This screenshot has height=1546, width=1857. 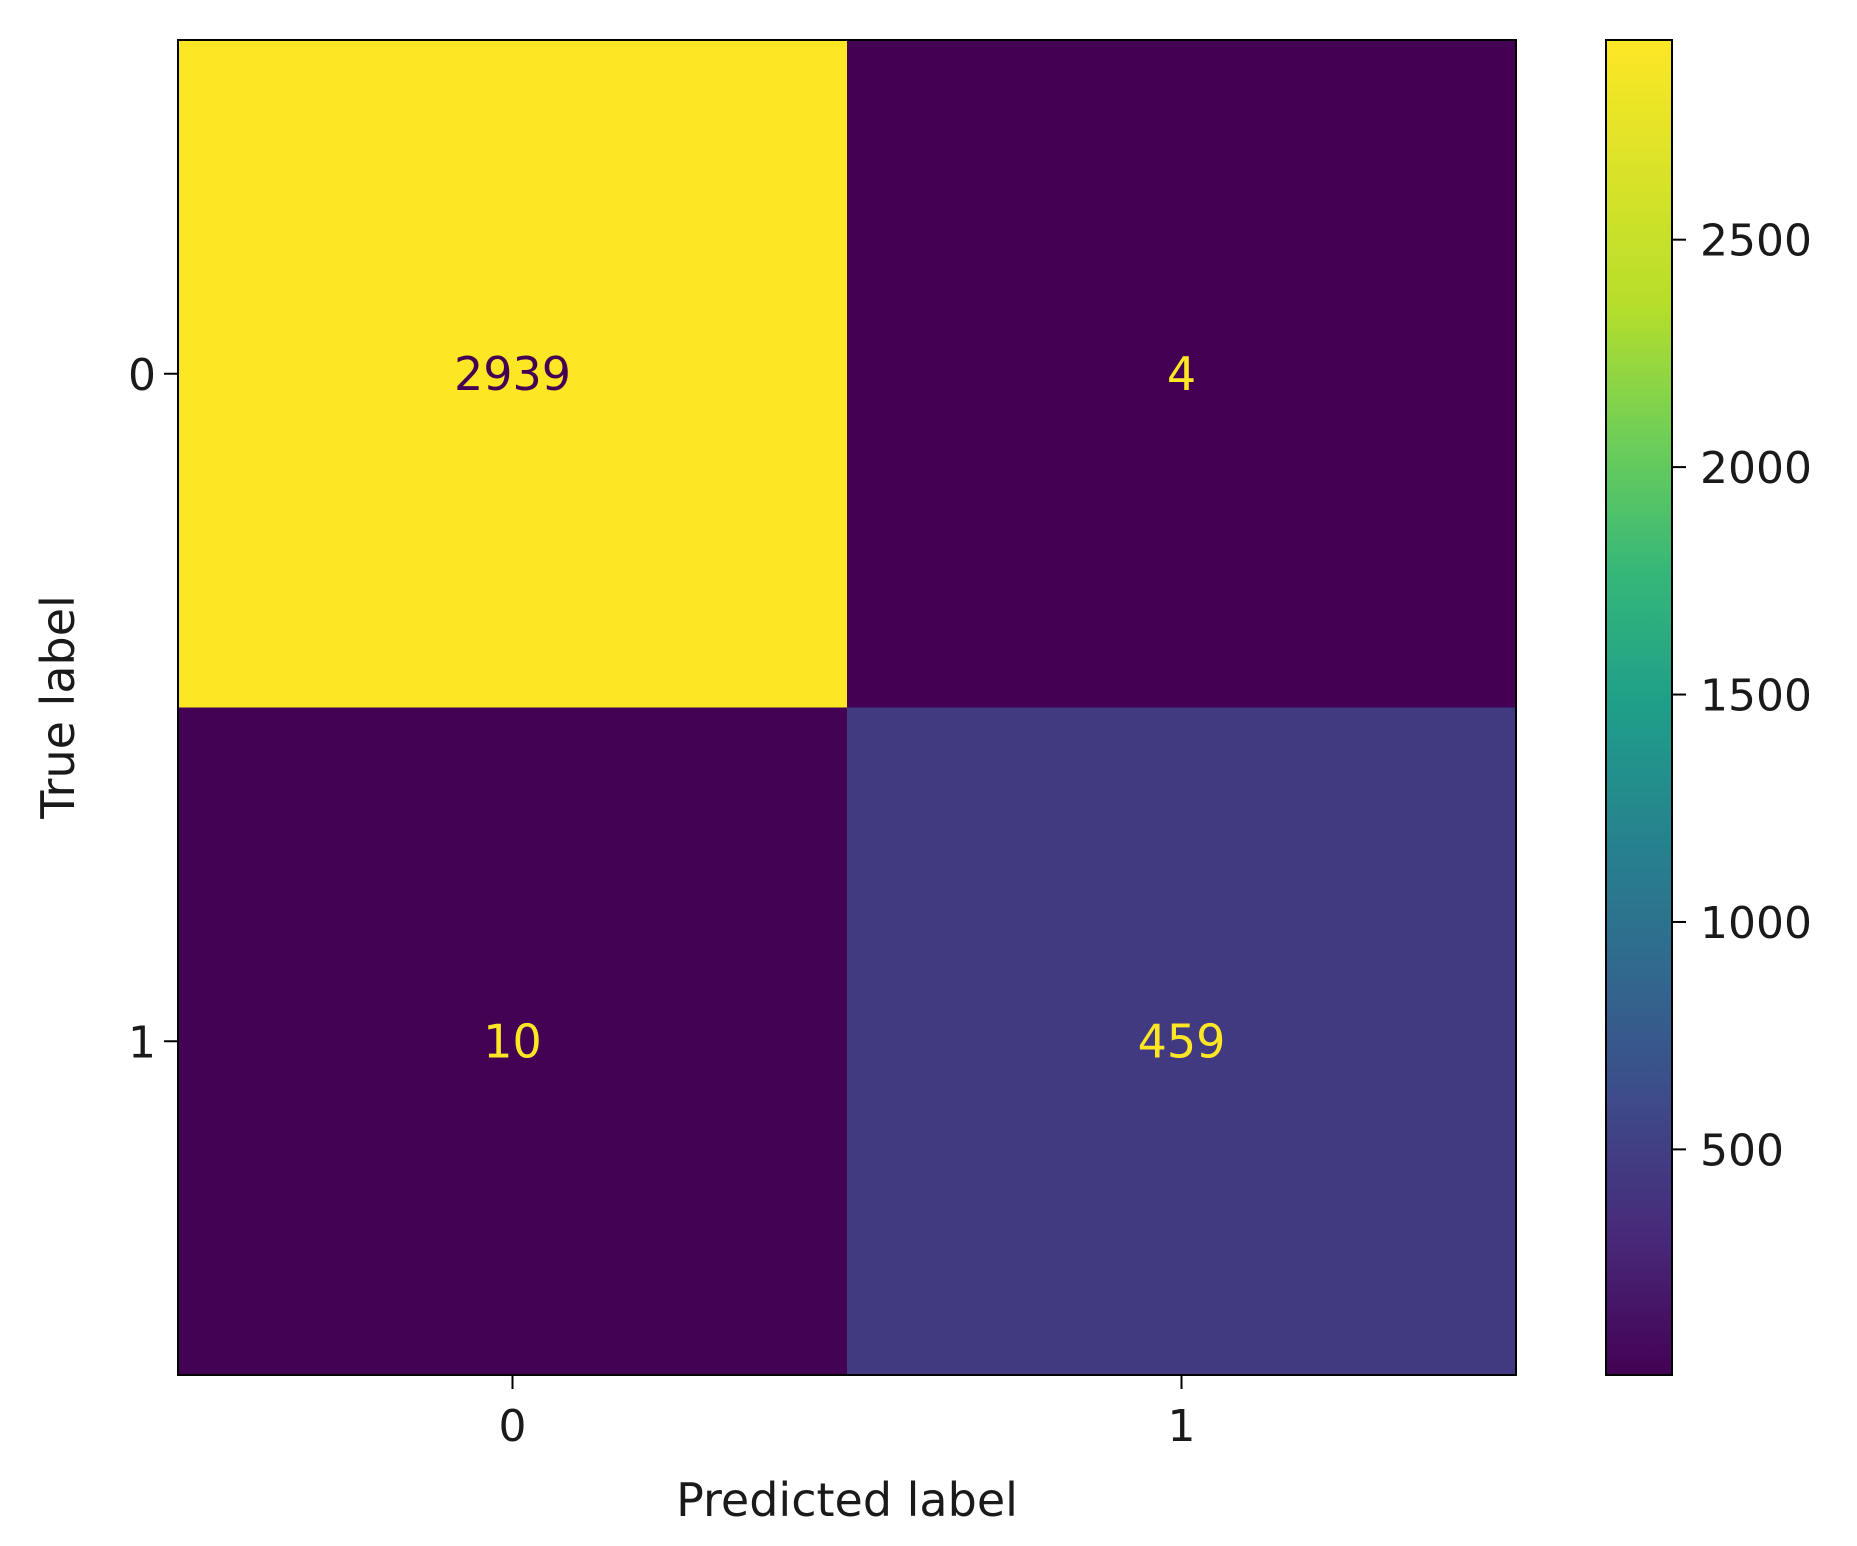 I want to click on colorbar-ticks: 500 1000 1500 2000 2500, so click(x=1742, y=696).